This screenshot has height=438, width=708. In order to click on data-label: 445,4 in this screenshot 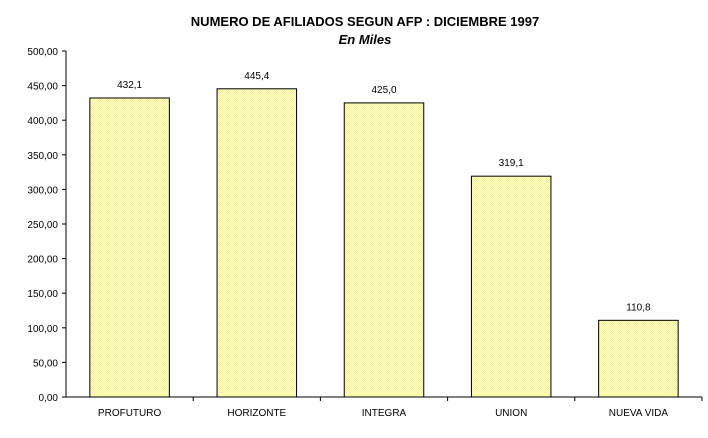, I will do `click(256, 76)`.